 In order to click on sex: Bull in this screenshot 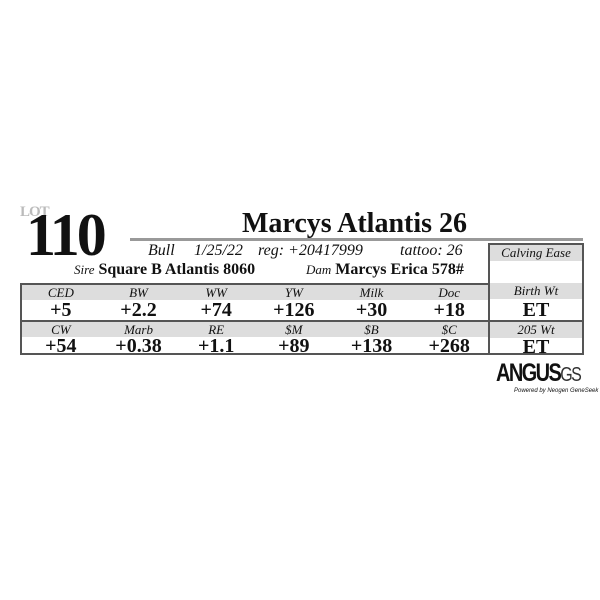, I will do `click(161, 250)`.